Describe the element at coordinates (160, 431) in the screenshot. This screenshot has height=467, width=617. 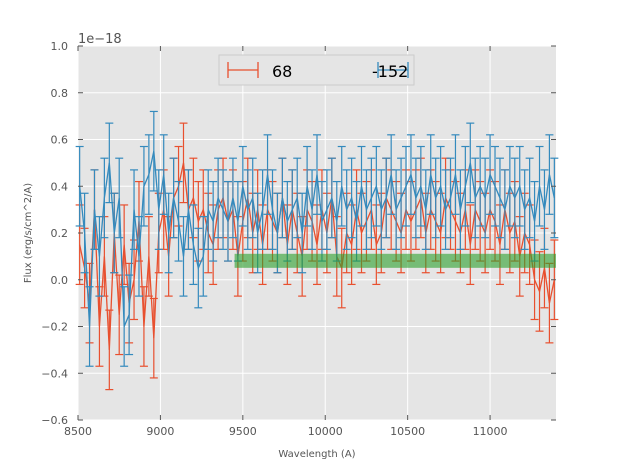
I see `x-tick-label: 9000` at that location.